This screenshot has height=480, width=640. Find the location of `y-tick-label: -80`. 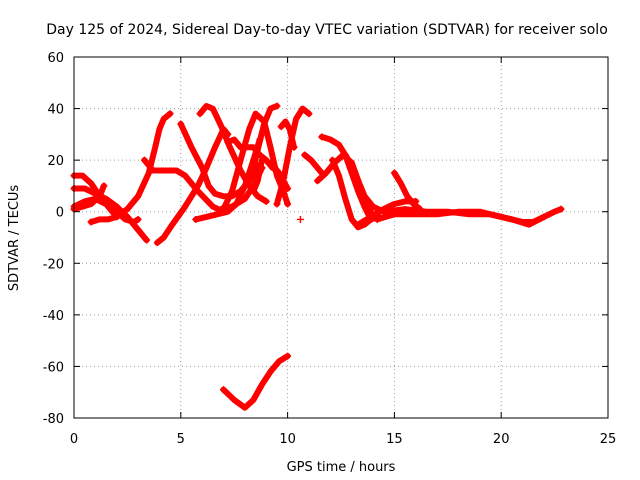

y-tick-label: -80 is located at coordinates (53, 419).